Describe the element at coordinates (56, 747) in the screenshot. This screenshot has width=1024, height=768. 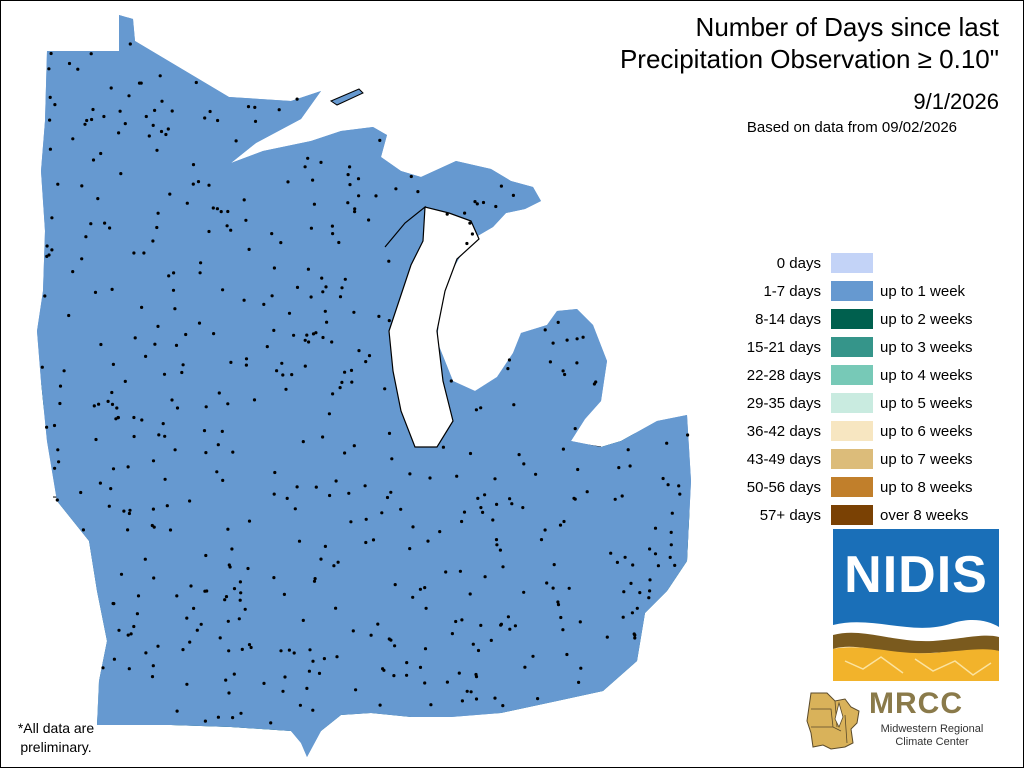
I see `note-line-2: preliminary.` at that location.